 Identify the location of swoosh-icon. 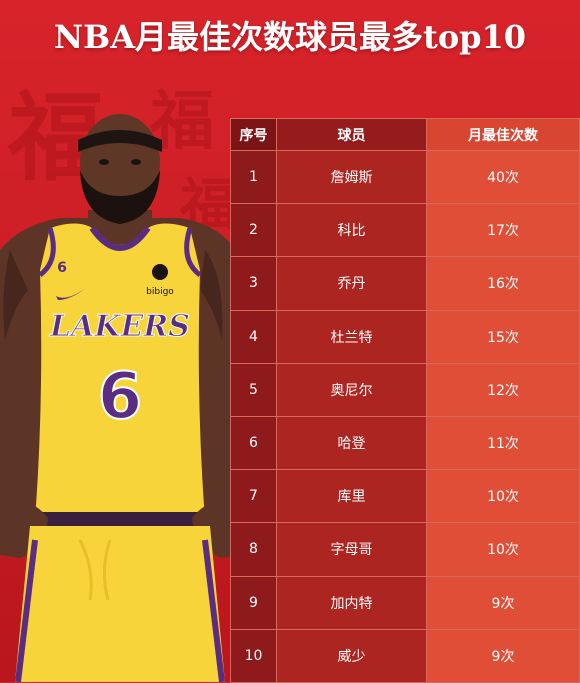
(71, 294).